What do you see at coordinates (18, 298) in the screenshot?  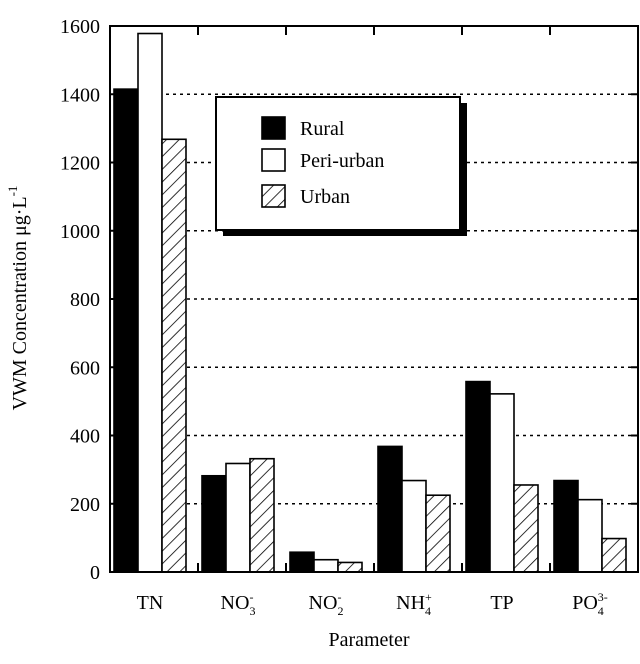 I see `y-axis-title: VWM Concentration μg·L-1` at bounding box center [18, 298].